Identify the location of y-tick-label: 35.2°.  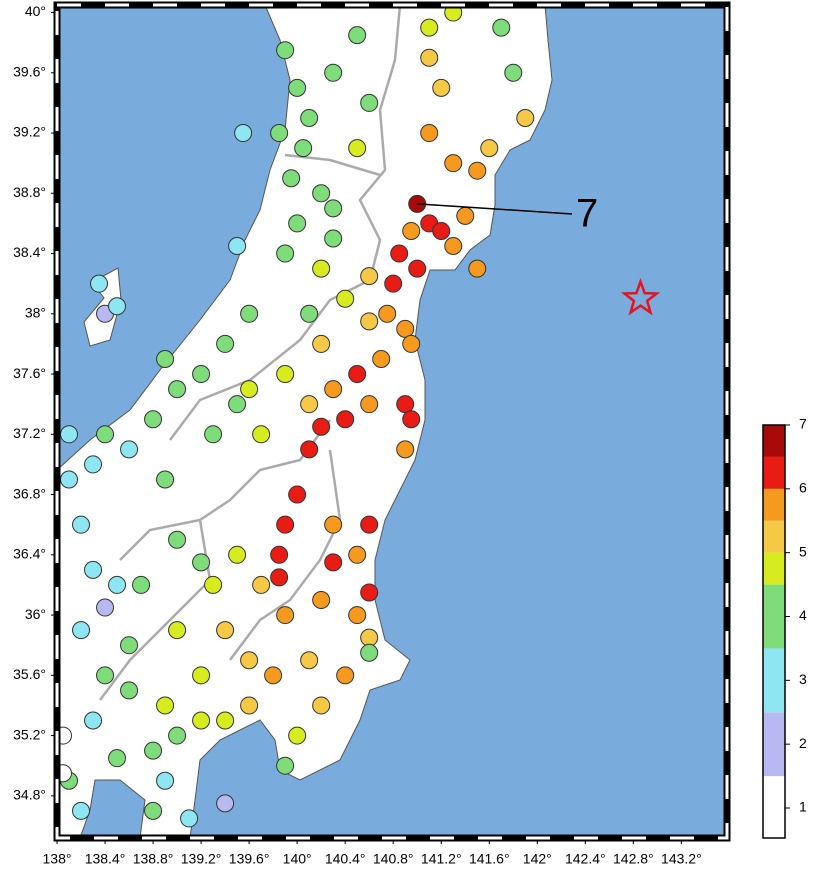
(29, 734).